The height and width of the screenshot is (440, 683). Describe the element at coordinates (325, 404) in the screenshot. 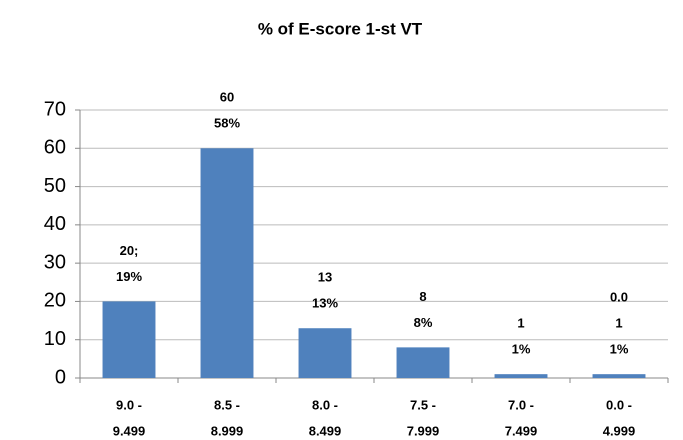

I see `x-tick-label: 8.0 -` at that location.